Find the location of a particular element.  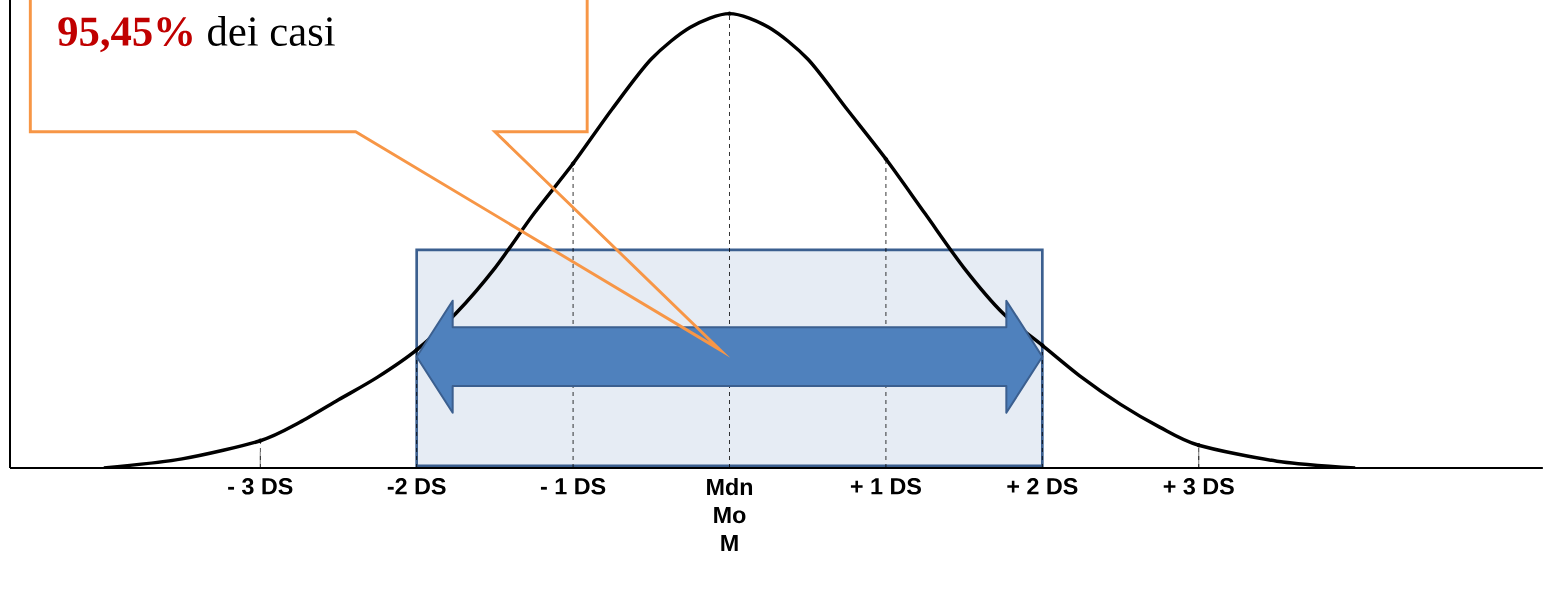

annotation: 95,45% dei casi is located at coordinates (196, 34).